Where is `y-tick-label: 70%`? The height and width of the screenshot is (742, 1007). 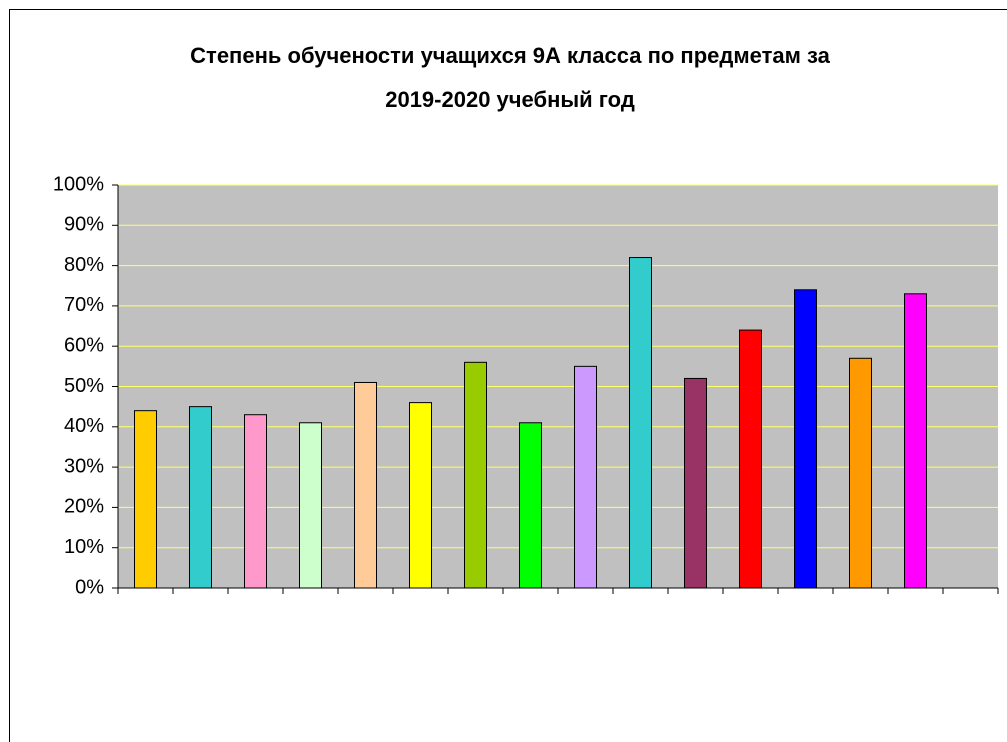
y-tick-label: 70% is located at coordinates (84, 305).